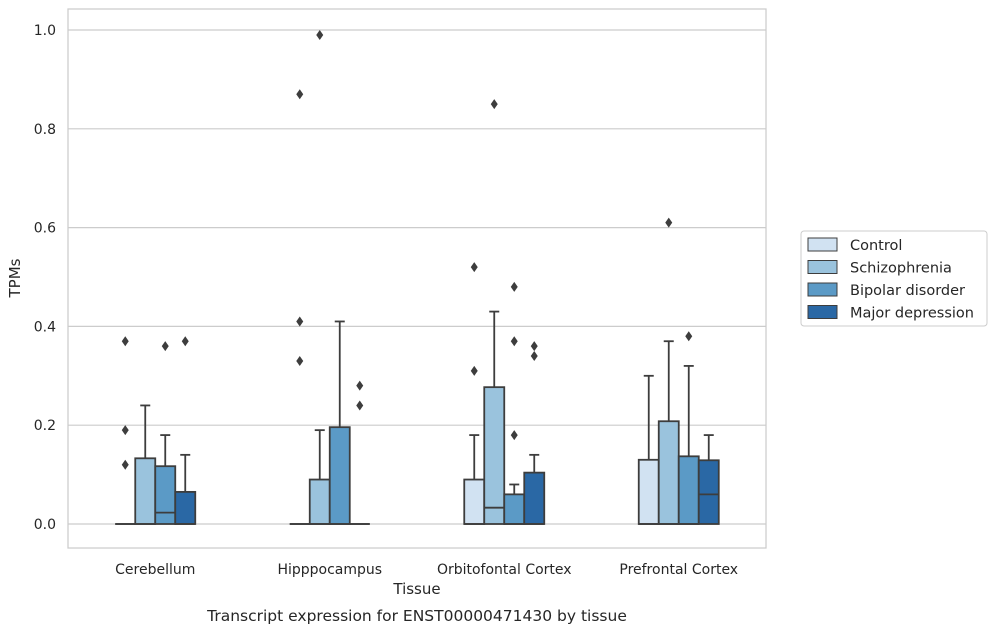  I want to click on y-tick-label: 0.6, so click(45, 229).